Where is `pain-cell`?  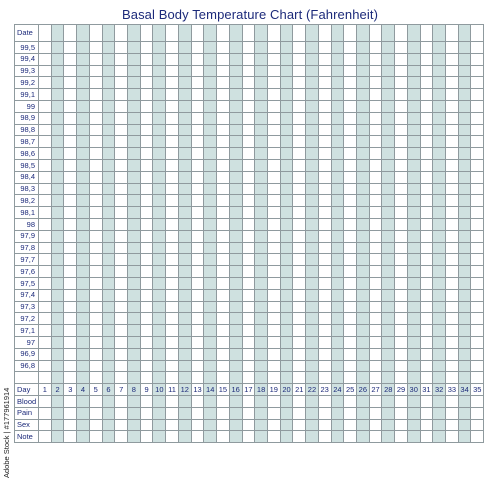 pain-cell is located at coordinates (299, 413).